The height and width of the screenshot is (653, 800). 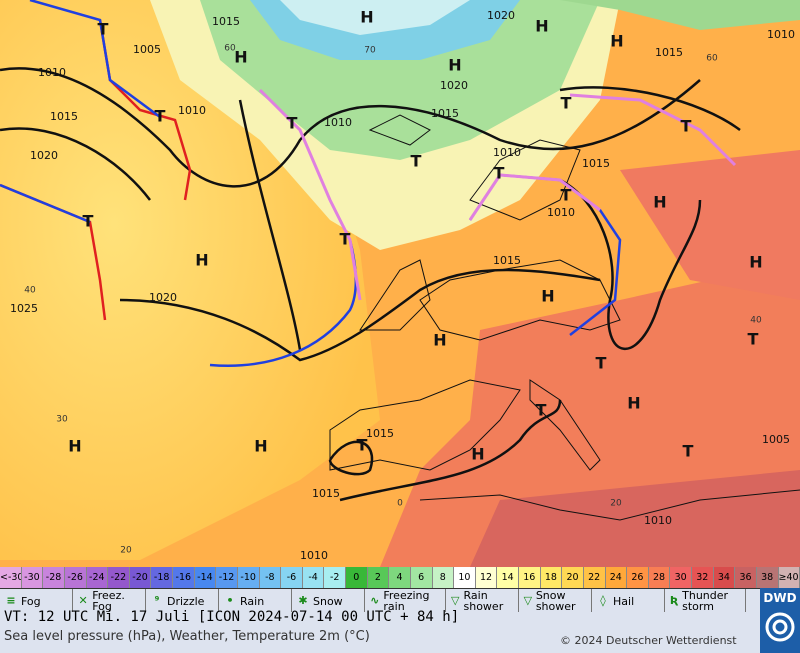 I want to click on scale-cell: 2, so click(x=378, y=577).